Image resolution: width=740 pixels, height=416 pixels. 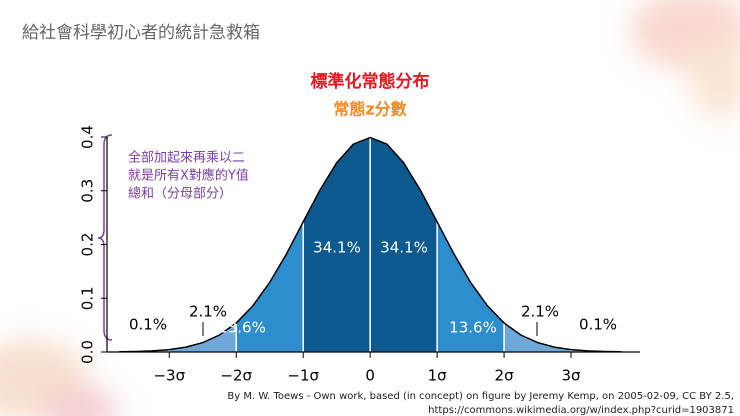 What do you see at coordinates (370, 81) in the screenshot?
I see `chart-title: 標準化常態分布` at bounding box center [370, 81].